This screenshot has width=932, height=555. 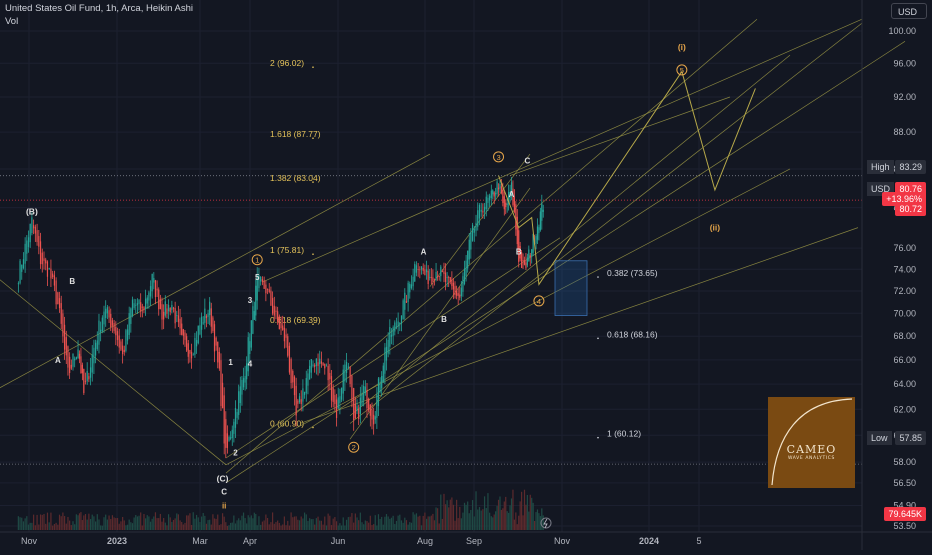 What do you see at coordinates (909, 11) in the screenshot?
I see `currency-button: USD` at bounding box center [909, 11].